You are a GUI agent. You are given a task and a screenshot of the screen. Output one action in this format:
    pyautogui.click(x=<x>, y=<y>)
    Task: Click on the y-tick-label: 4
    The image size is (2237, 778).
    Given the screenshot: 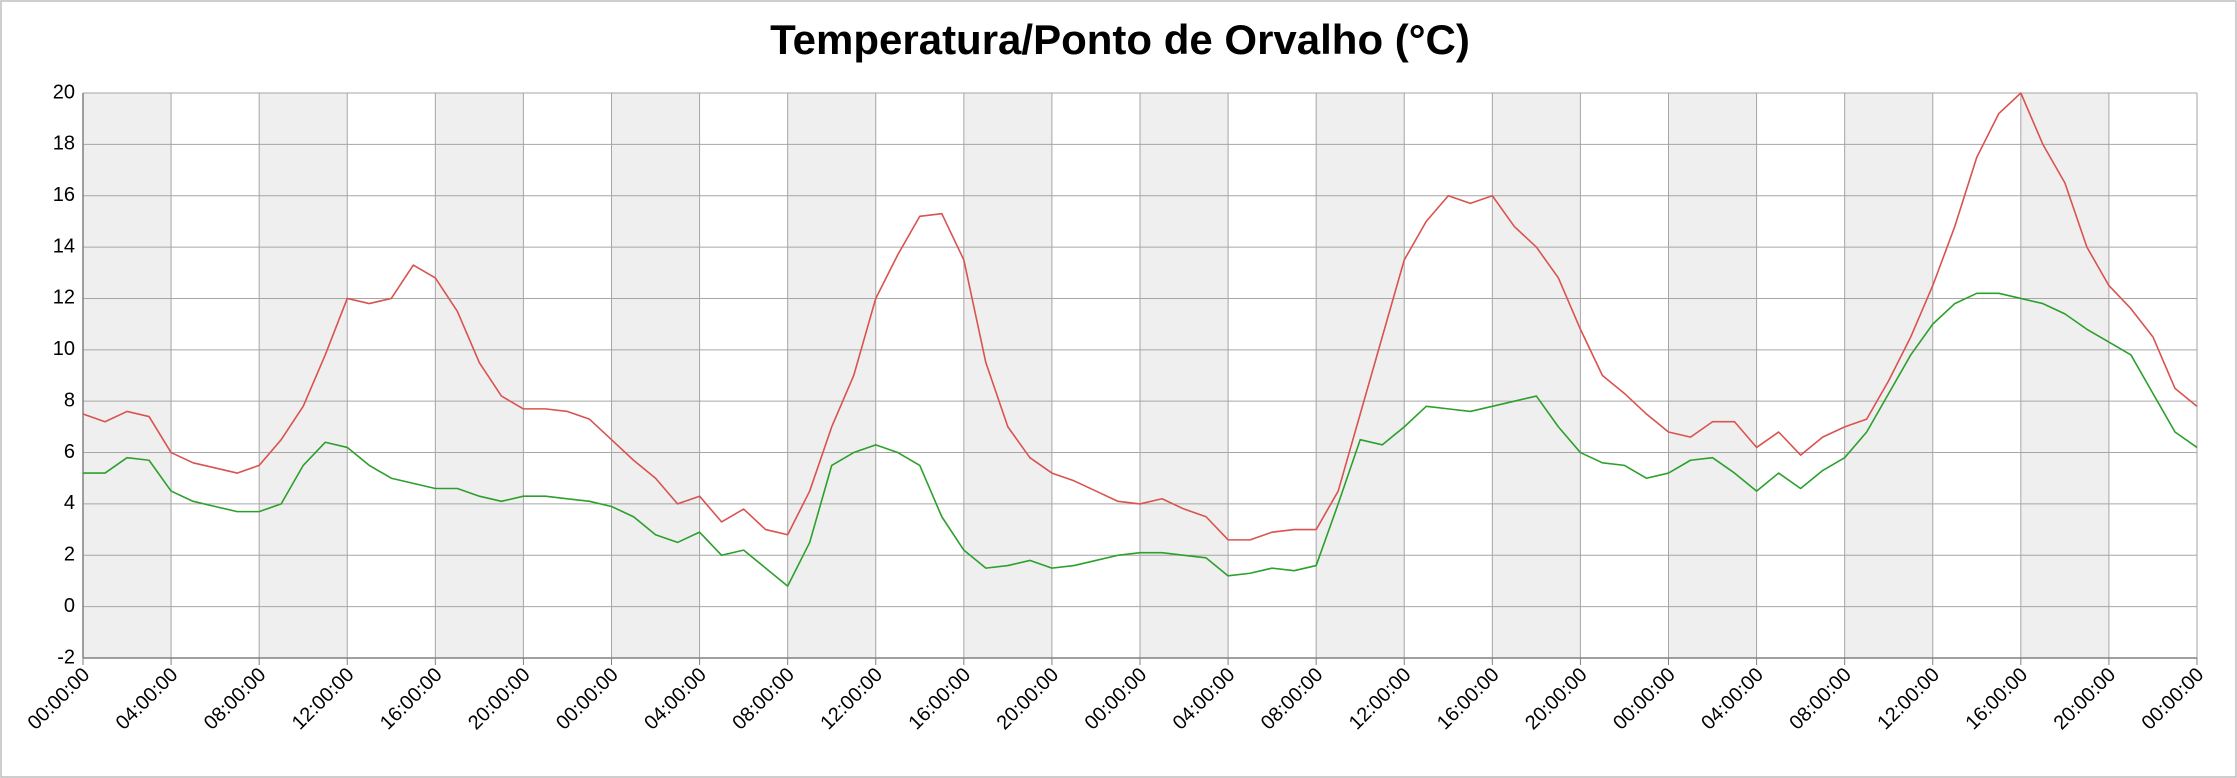 What is the action you would take?
    pyautogui.click(x=69, y=503)
    